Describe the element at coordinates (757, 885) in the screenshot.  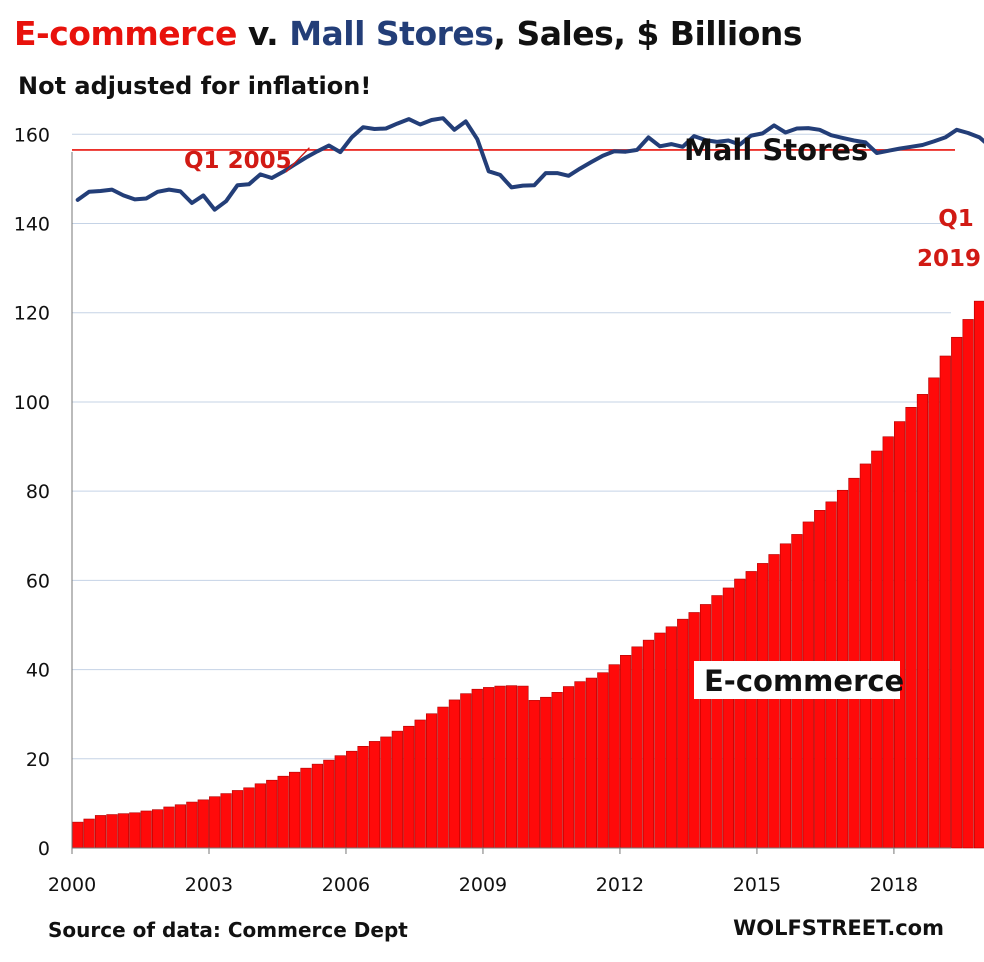
I see `x-tick-label: 2015` at that location.